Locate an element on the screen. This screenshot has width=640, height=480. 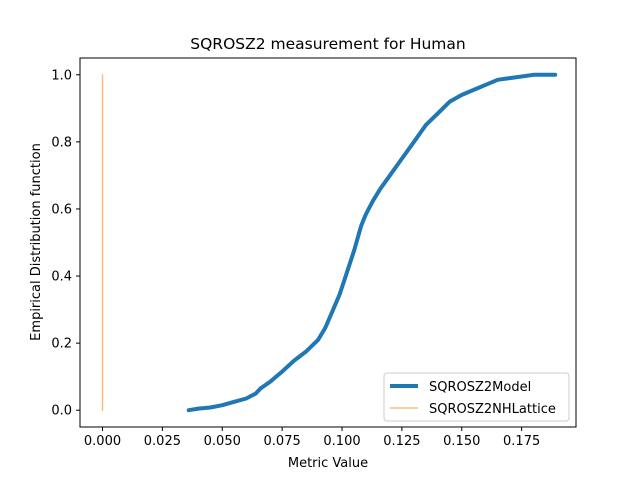
x-tick-label: 0.025 is located at coordinates (162, 441).